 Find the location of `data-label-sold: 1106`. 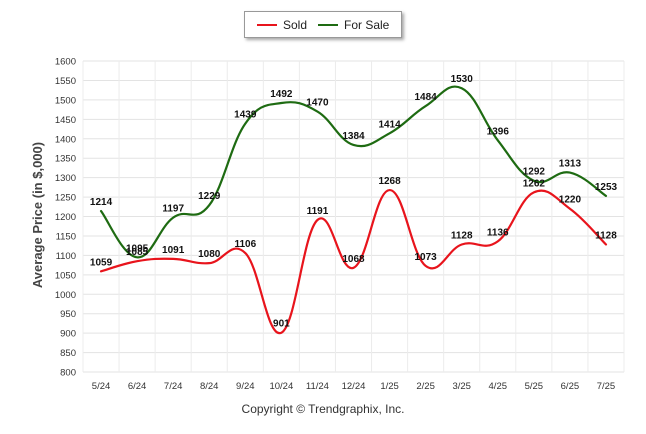

data-label-sold: 1106 is located at coordinates (245, 244).